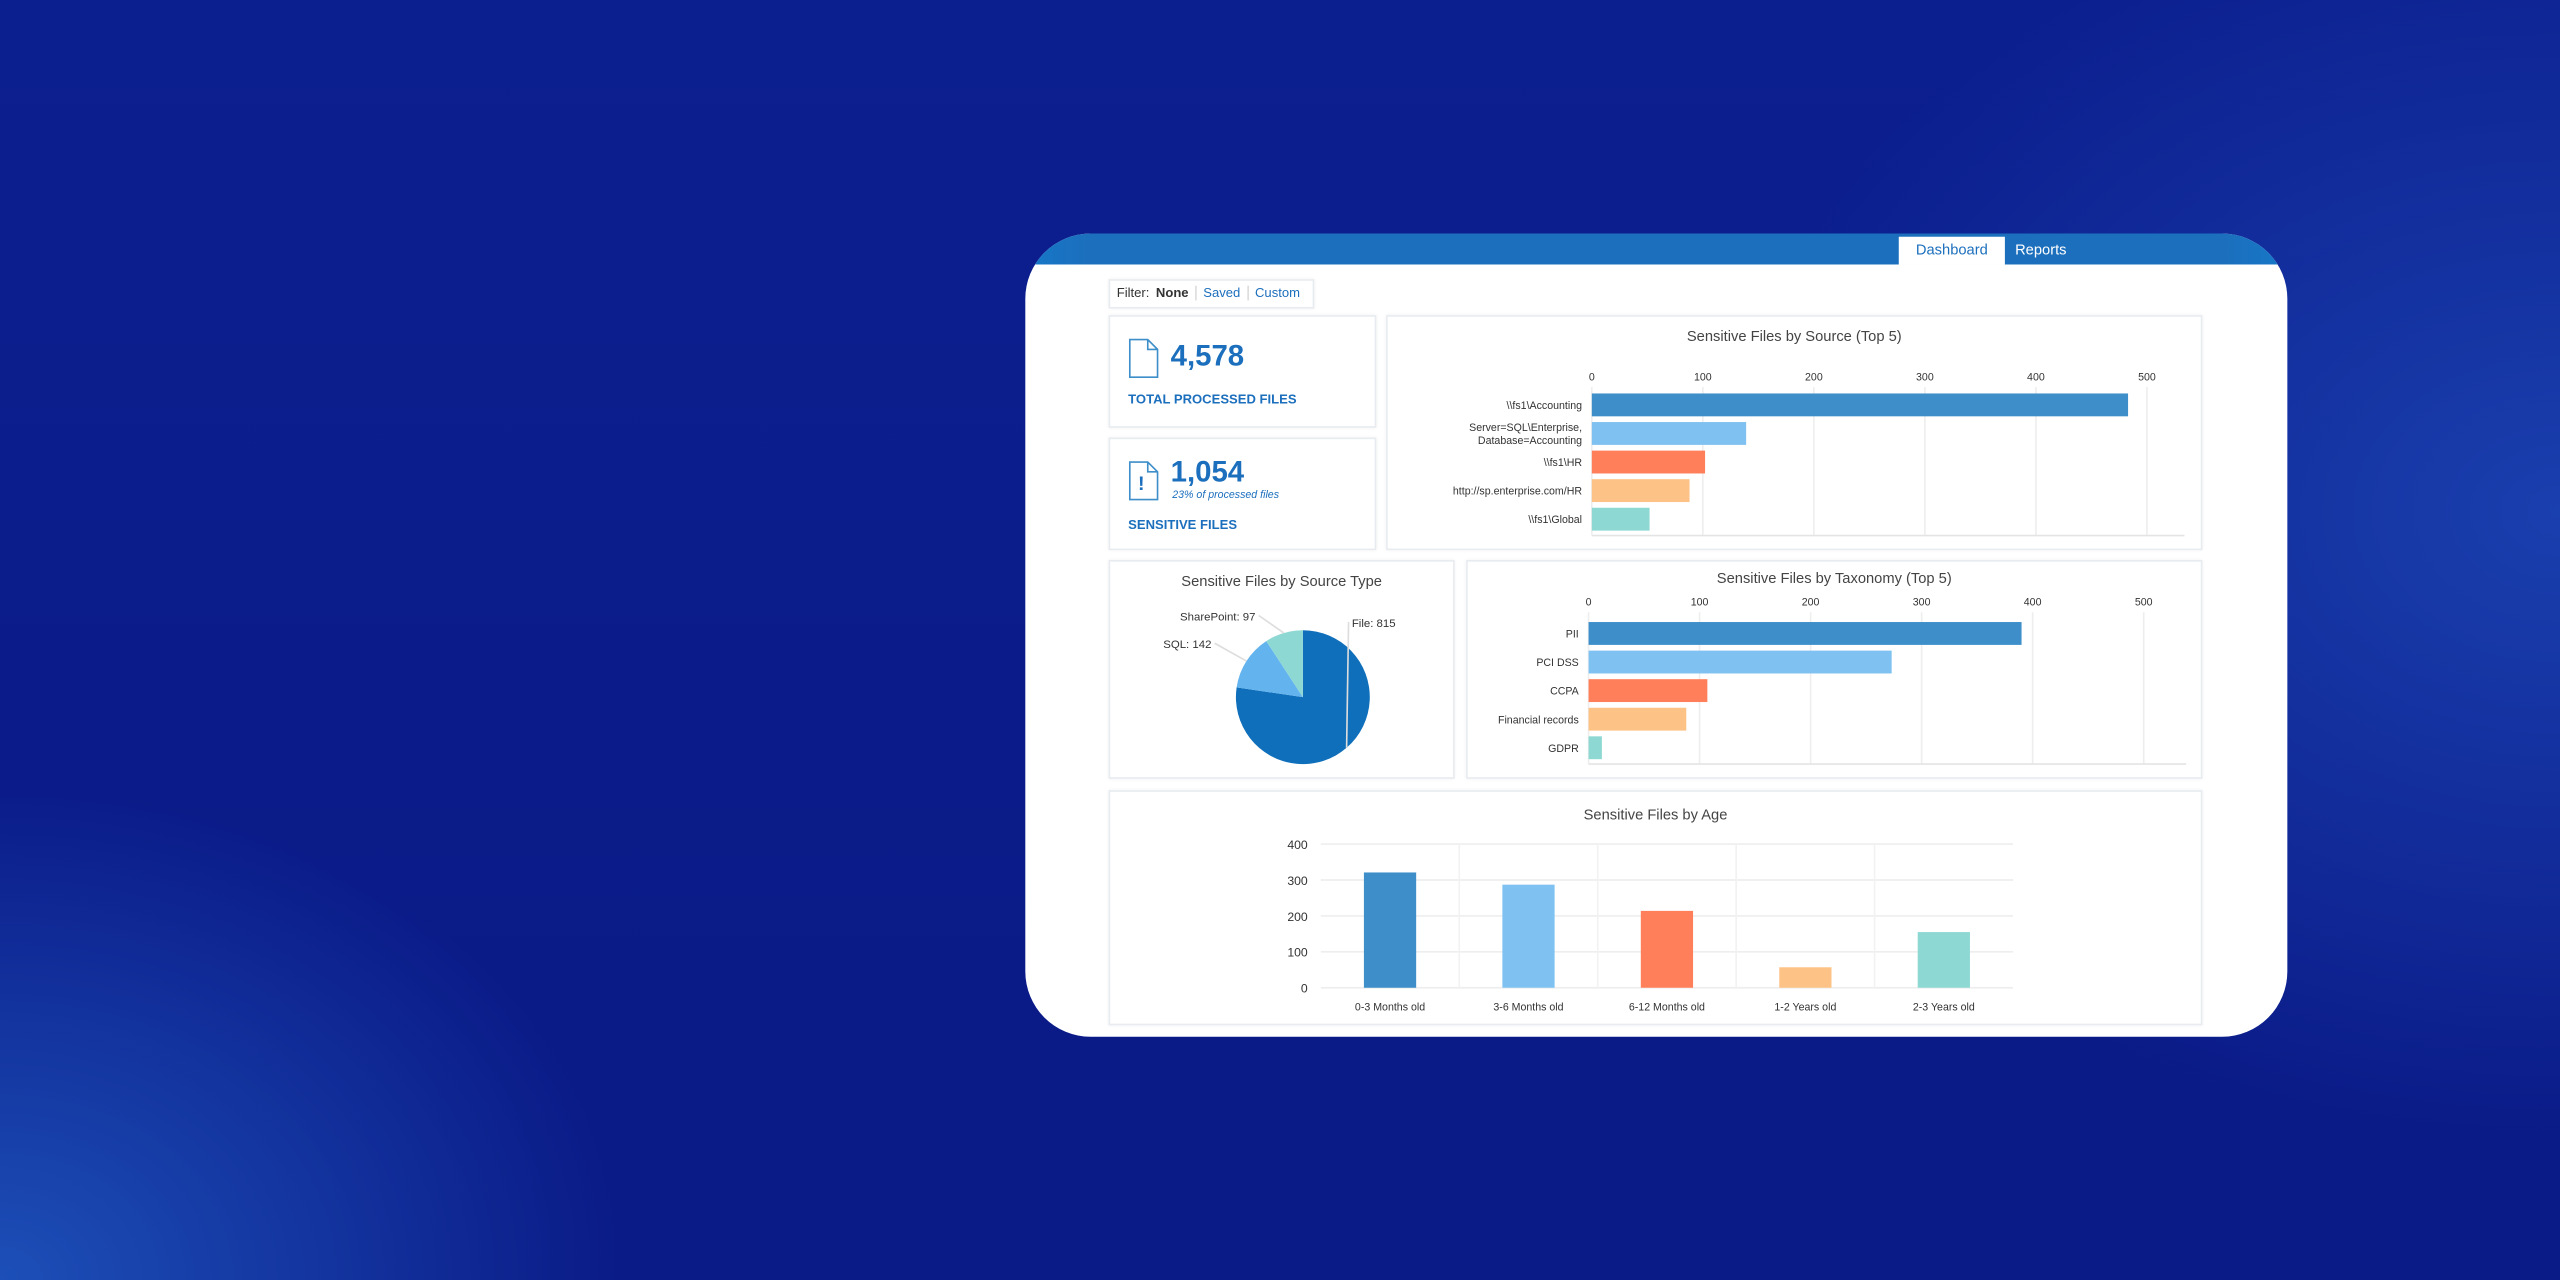  Describe the element at coordinates (1565, 692) in the screenshot. I see `category-label: CCPA` at that location.